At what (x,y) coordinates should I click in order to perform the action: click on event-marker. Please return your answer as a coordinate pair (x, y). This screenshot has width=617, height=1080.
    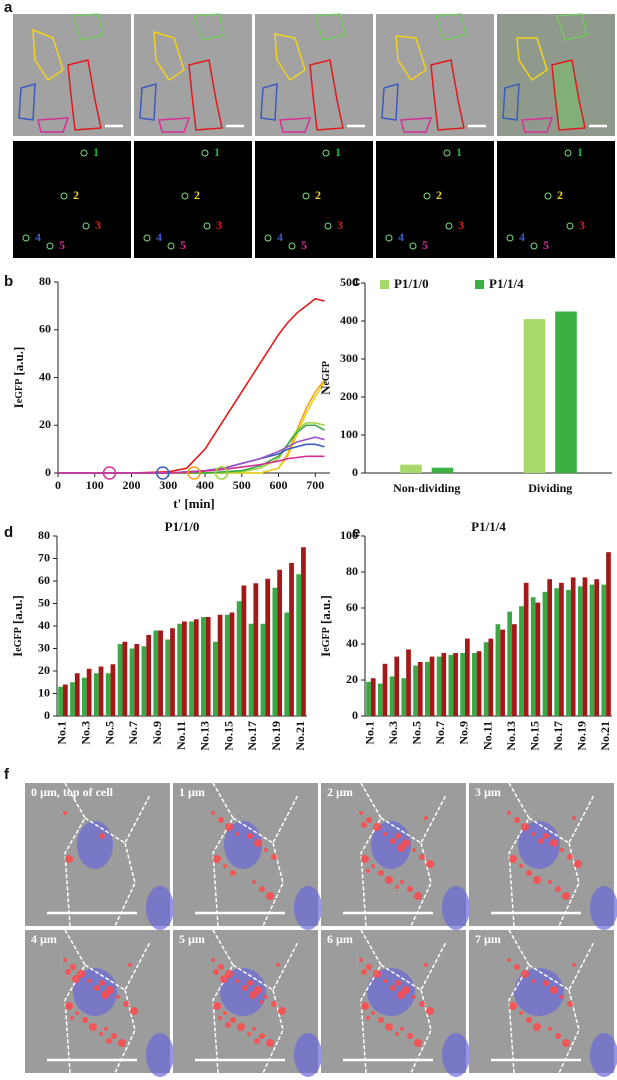
    Looking at the image, I should click on (221, 473).